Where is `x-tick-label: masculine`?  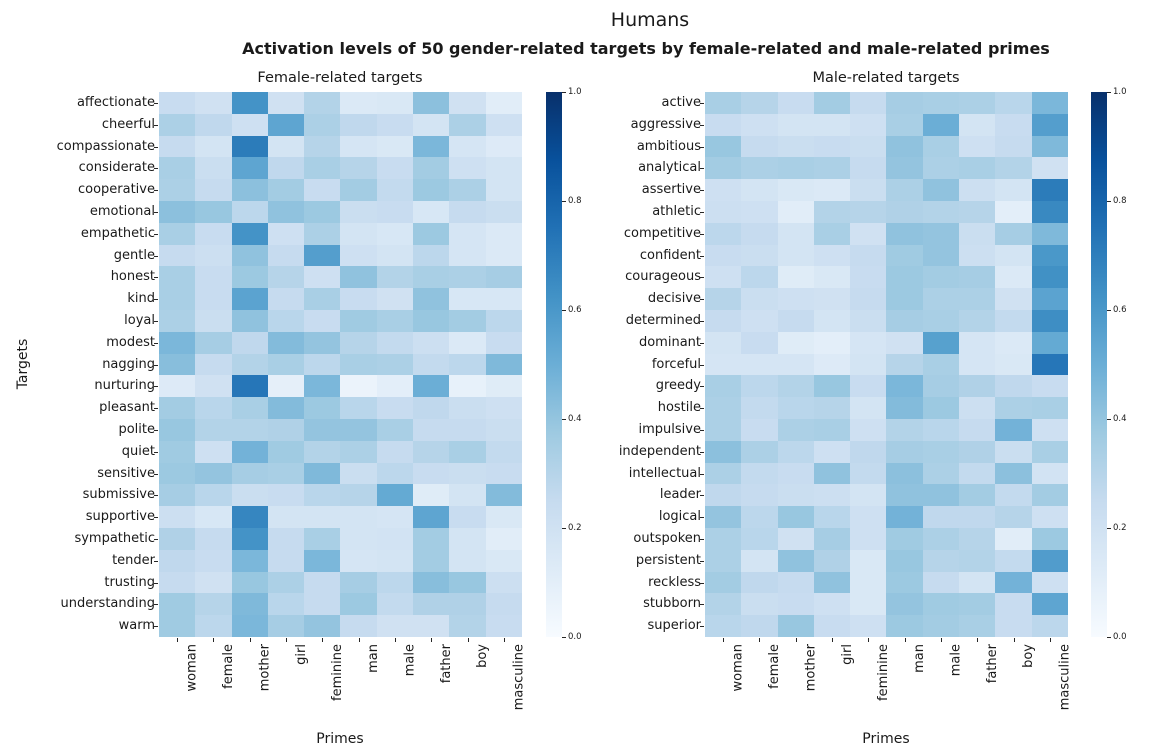
x-tick-label: masculine is located at coordinates (519, 677).